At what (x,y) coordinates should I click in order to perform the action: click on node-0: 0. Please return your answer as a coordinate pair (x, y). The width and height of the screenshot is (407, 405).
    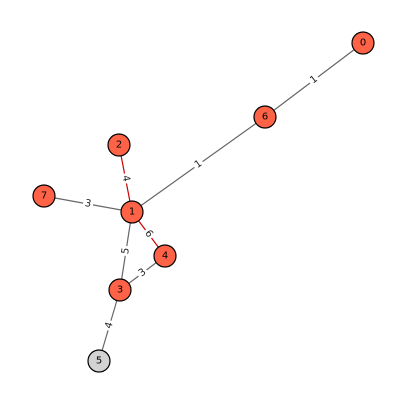
    Looking at the image, I should click on (363, 43).